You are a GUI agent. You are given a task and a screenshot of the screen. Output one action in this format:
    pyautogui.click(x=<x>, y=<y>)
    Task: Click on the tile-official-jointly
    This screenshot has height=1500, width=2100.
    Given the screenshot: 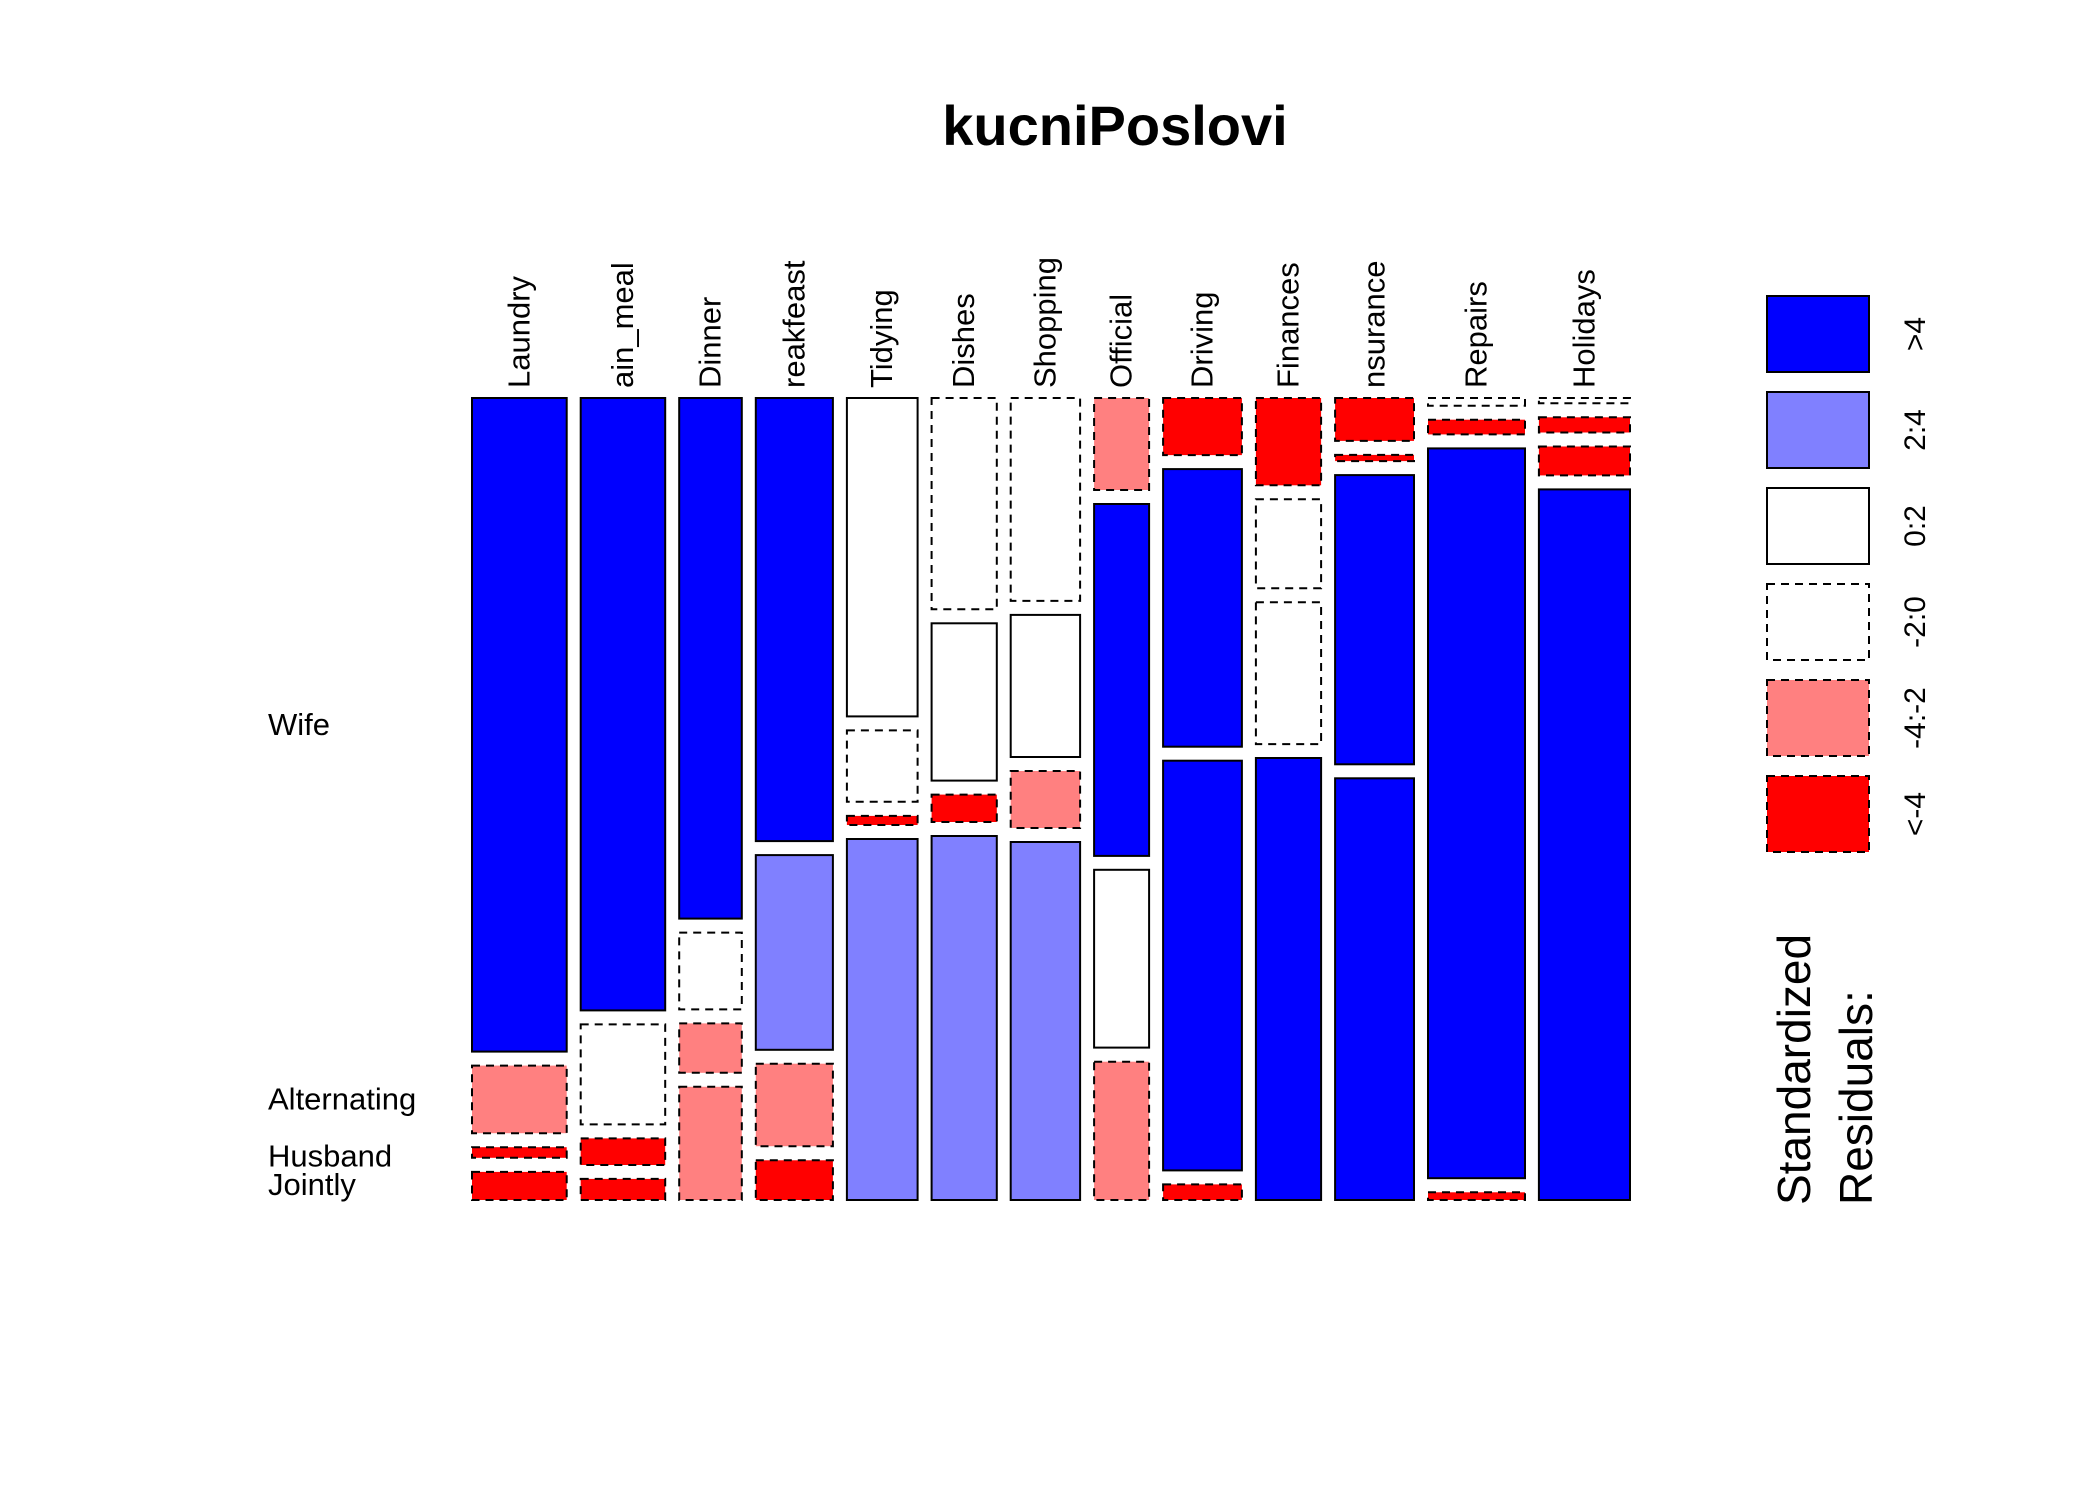 What is the action you would take?
    pyautogui.click(x=1122, y=1130)
    